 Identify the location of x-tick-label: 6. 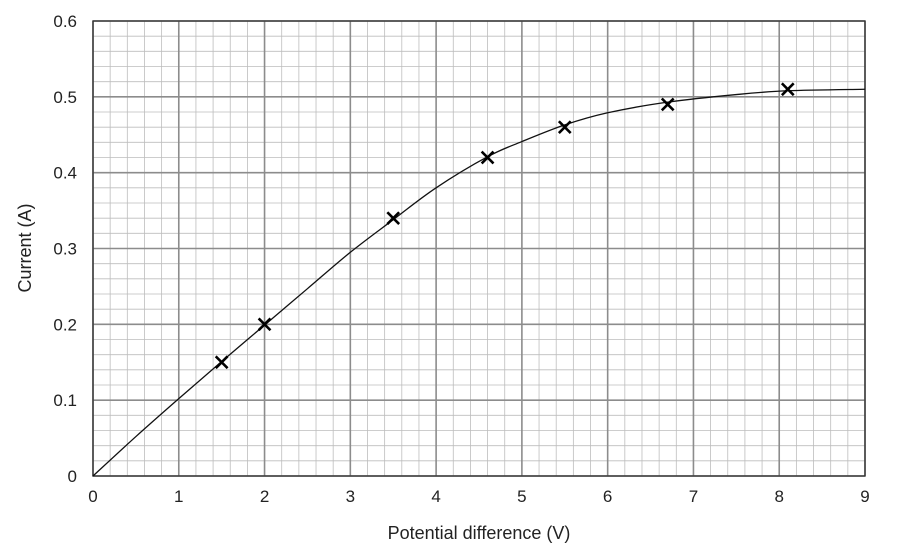
(607, 496).